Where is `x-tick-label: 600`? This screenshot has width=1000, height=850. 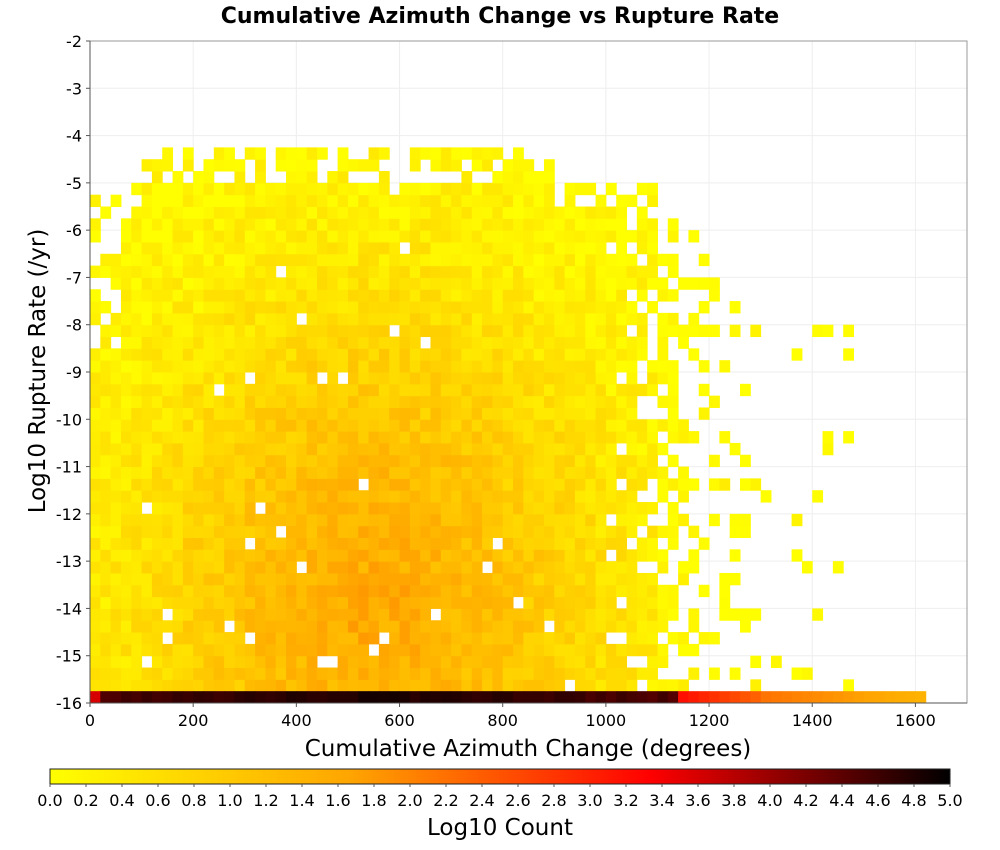
x-tick-label: 600 is located at coordinates (399, 720).